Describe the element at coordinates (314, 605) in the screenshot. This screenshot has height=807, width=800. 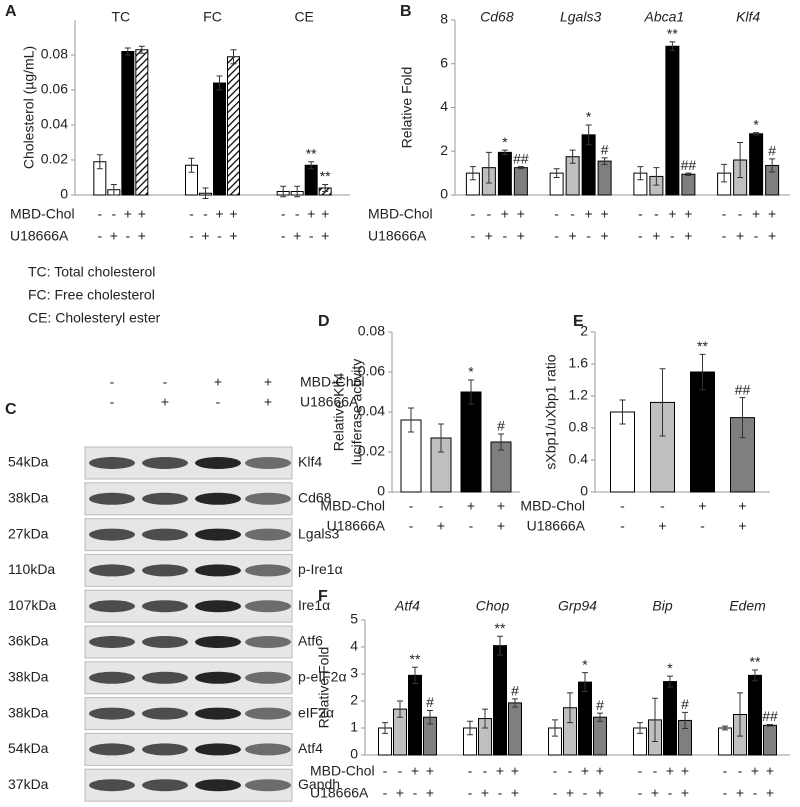
I see `protein-label: Ire1α` at that location.